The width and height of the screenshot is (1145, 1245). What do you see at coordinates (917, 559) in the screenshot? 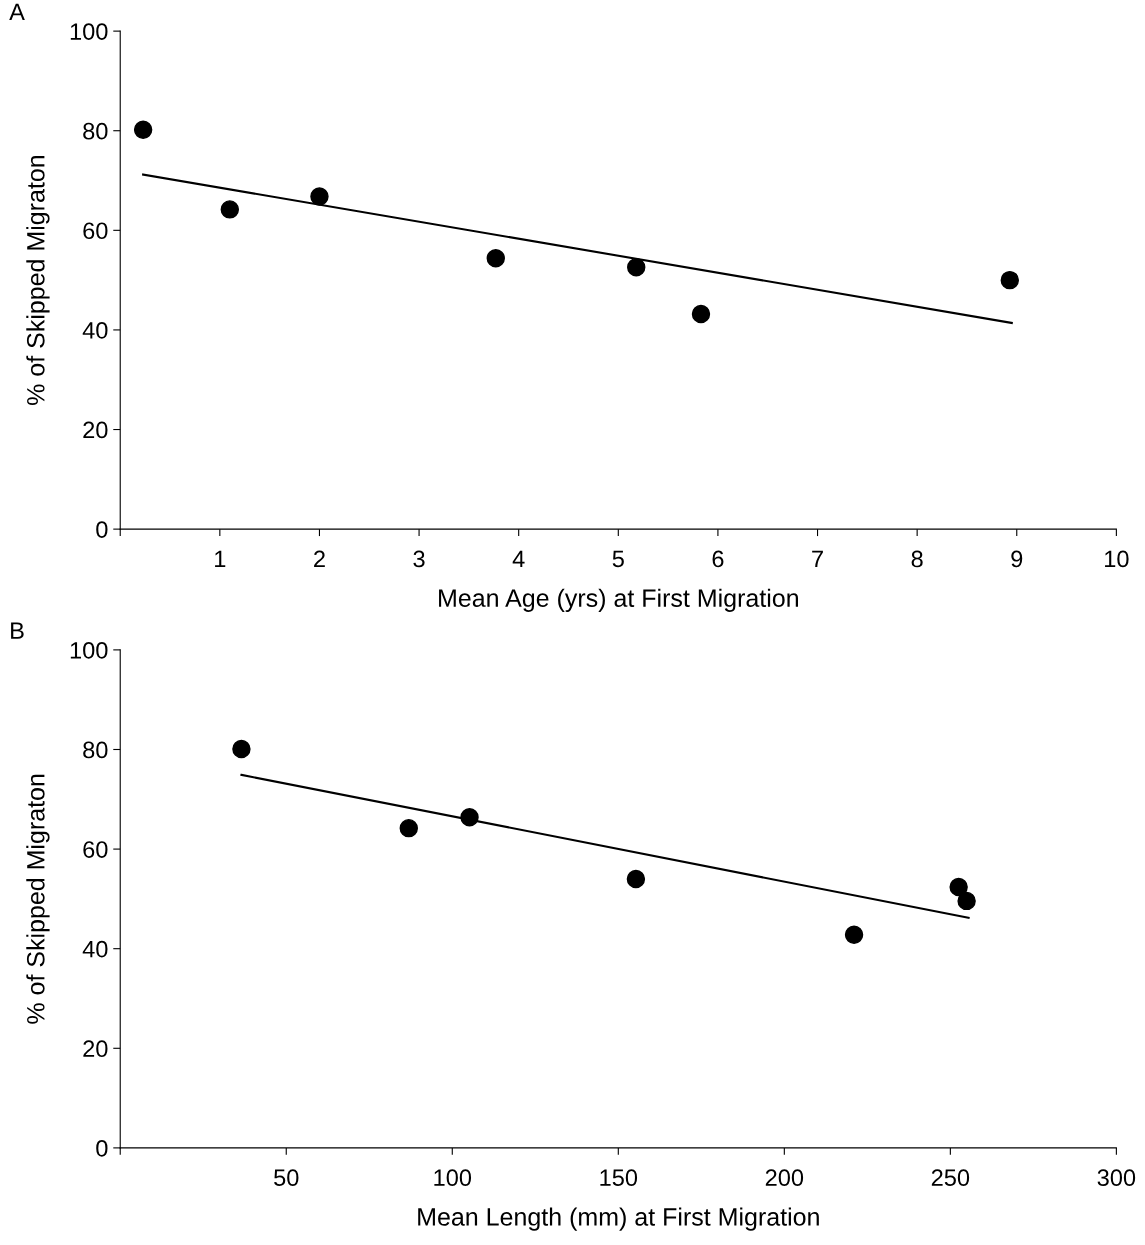
I see `x-tick-label: 8` at bounding box center [917, 559].